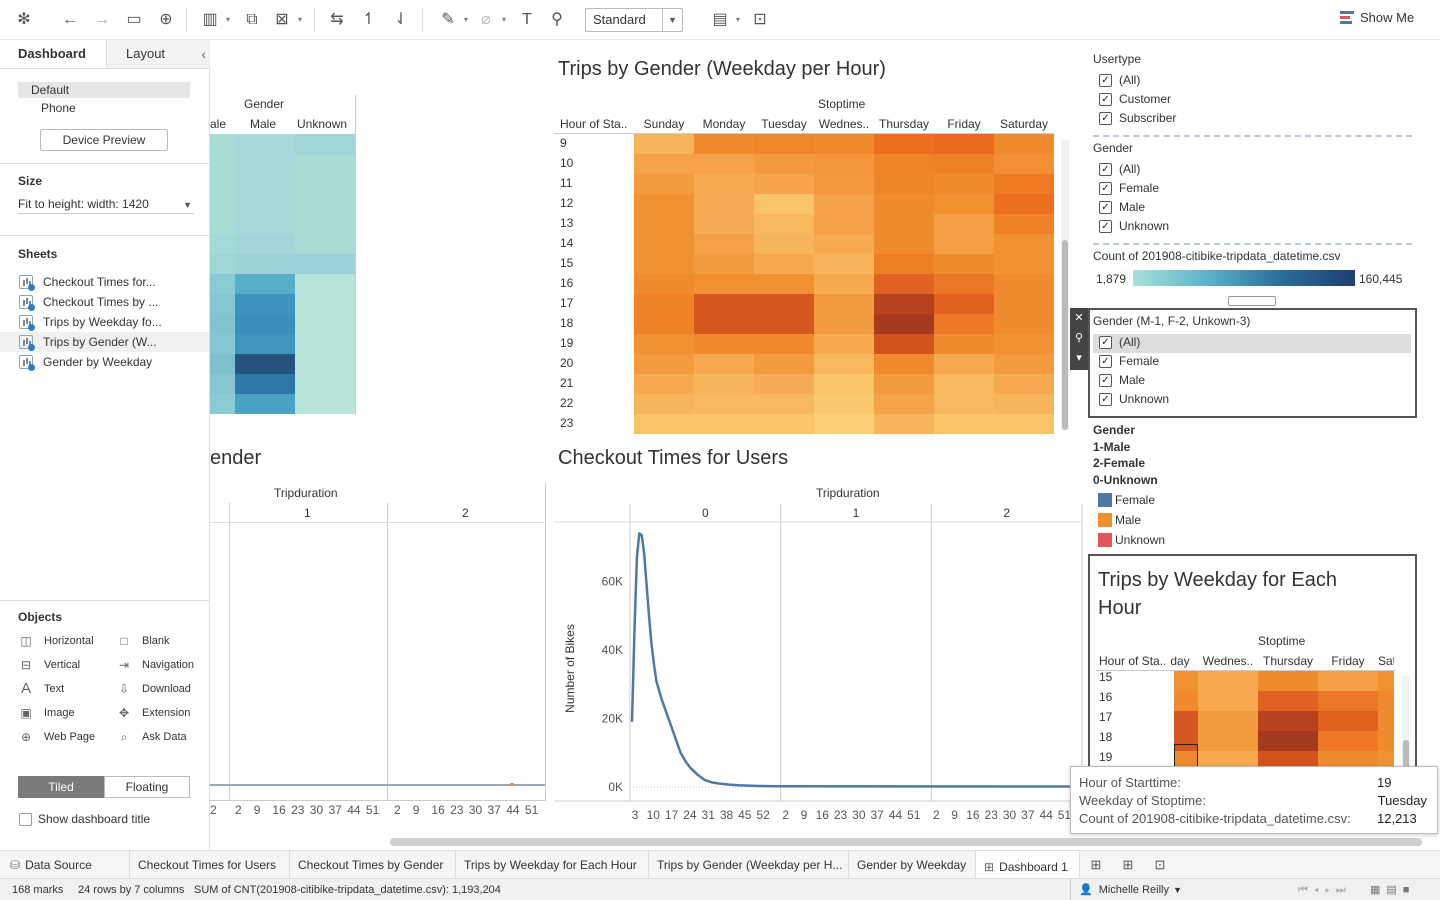 The width and height of the screenshot is (1440, 900). I want to click on tab-layout: Layout ‹, so click(158, 54).